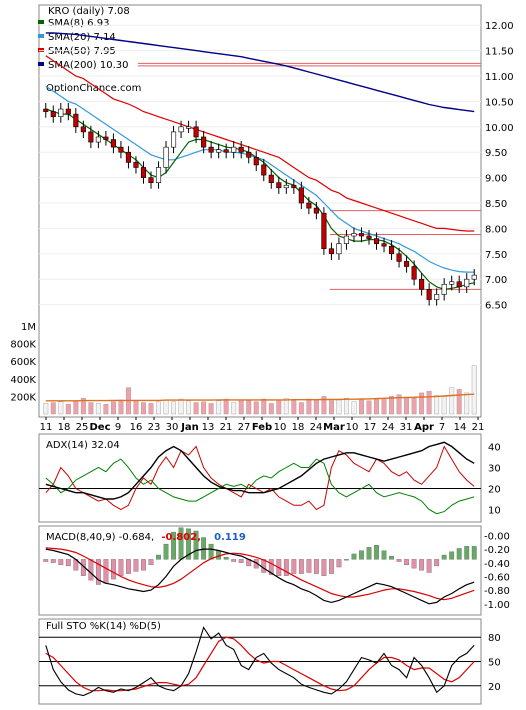 Image resolution: width=526 pixels, height=710 pixels. I want to click on stochastic-legend: Full STO %K(14) %D(5), so click(103, 626).